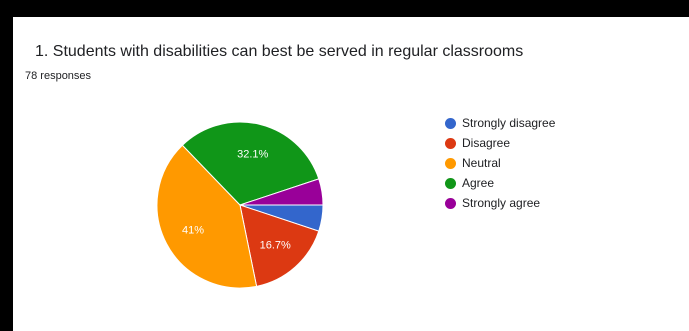  What do you see at coordinates (486, 143) in the screenshot?
I see `legend-label: Disagree` at bounding box center [486, 143].